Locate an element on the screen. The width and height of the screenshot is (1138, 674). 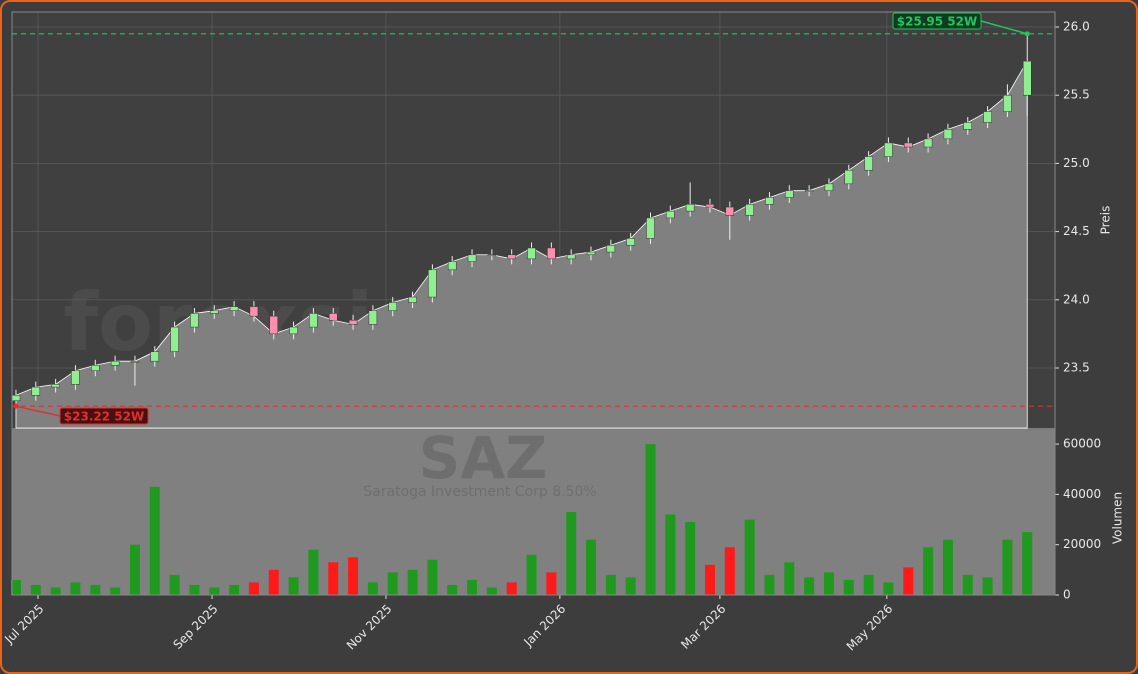
y-axis-label: Volumen is located at coordinates (1118, 518).